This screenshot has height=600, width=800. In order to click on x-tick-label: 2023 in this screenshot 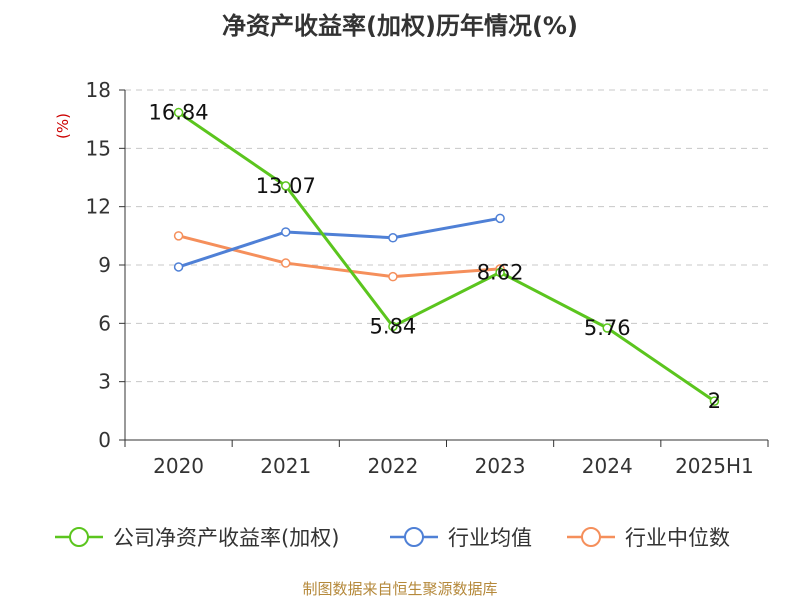, I will do `click(500, 466)`.